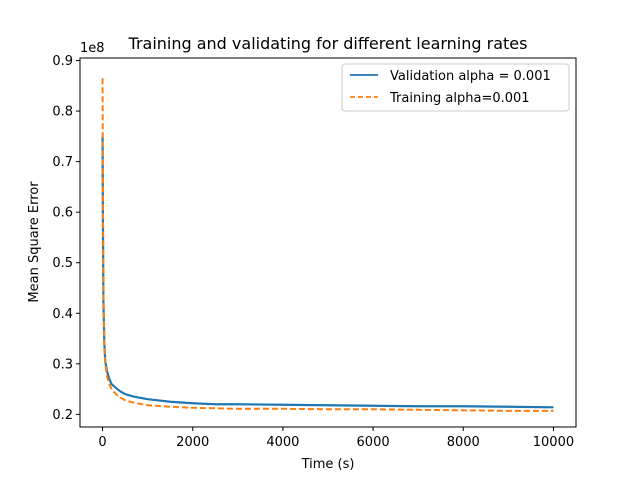 The image size is (640, 480). Describe the element at coordinates (62, 213) in the screenshot. I see `y-tick-label: 0.6` at that location.